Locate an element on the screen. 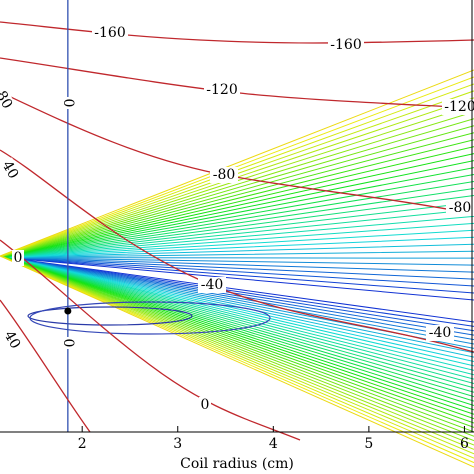 Image resolution: width=474 pixels, height=474 pixels. x-tick-label: 3 is located at coordinates (177, 444).